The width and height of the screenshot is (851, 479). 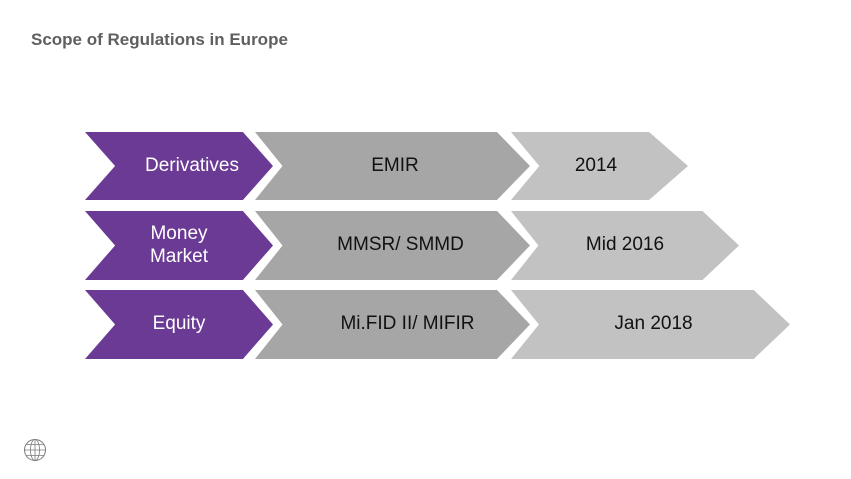 What do you see at coordinates (400, 245) in the screenshot?
I see `regulation-label: MMSR/ SMMD` at bounding box center [400, 245].